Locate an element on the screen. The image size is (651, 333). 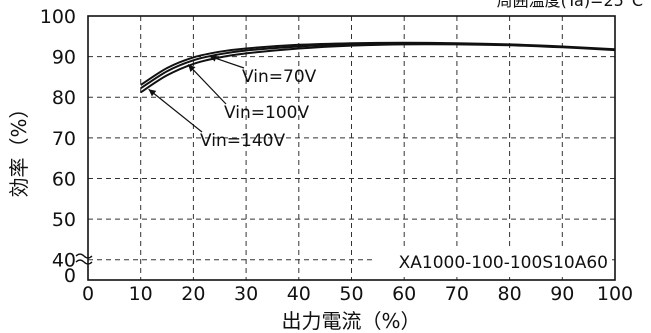
model-label-background is located at coordinates (492, 262).